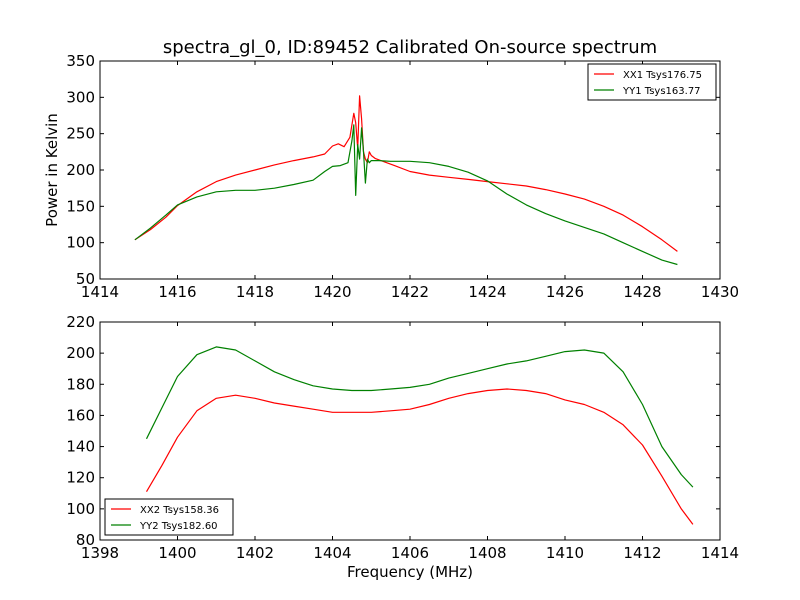  I want to click on bottom-x-tick-label: 1402, so click(255, 553).